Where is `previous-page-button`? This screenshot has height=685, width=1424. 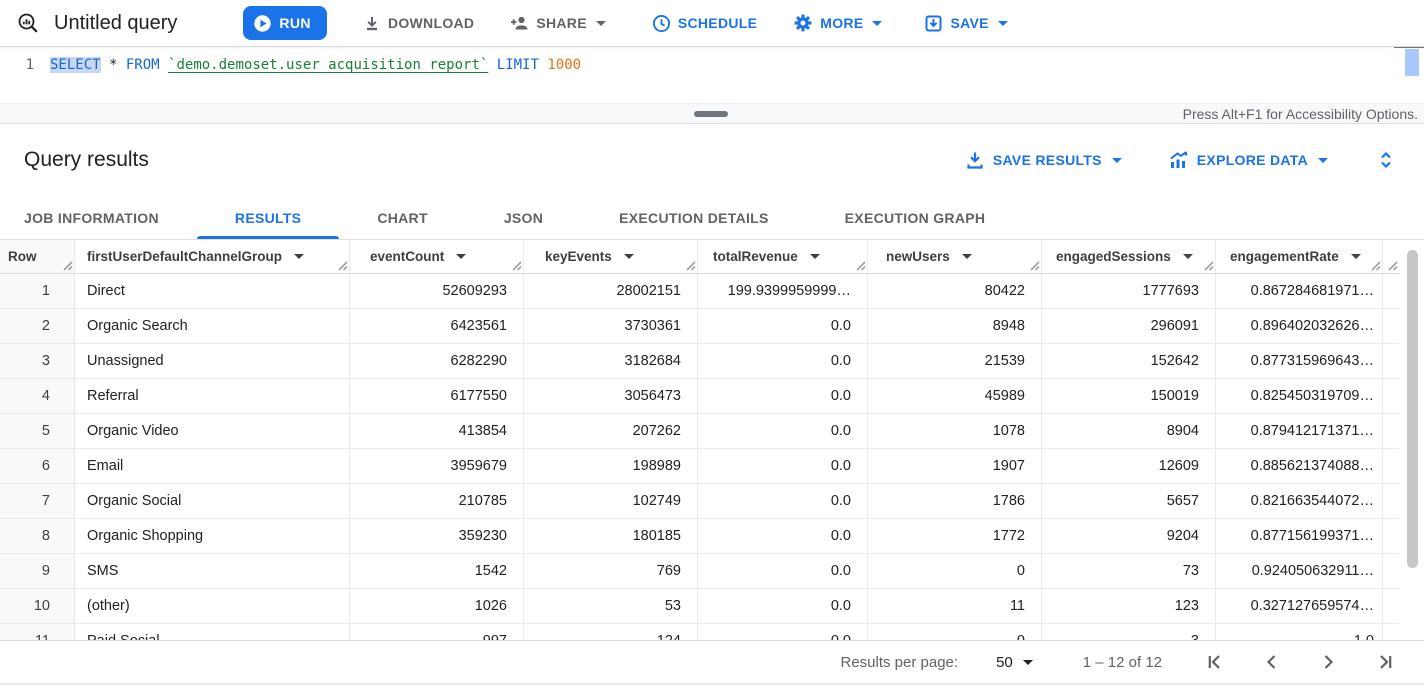 previous-page-button is located at coordinates (1272, 662).